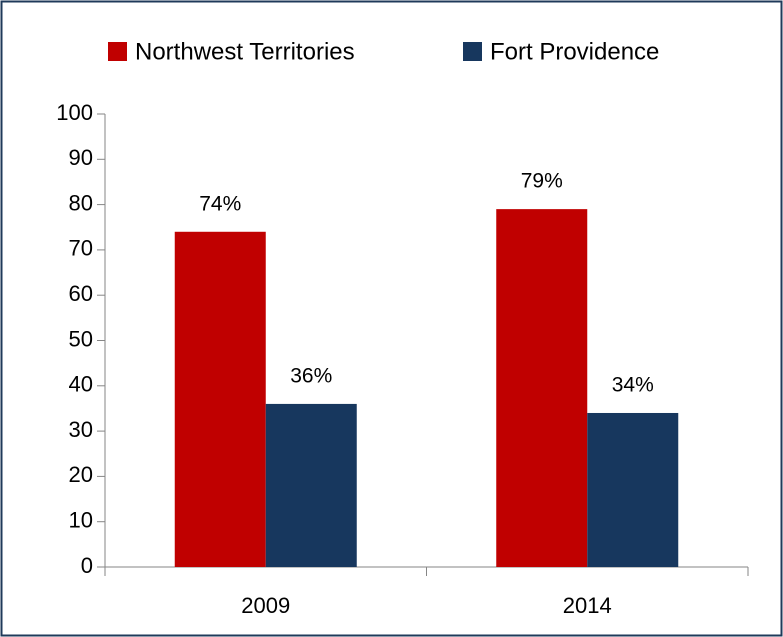 Image resolution: width=783 pixels, height=637 pixels. What do you see at coordinates (81, 157) in the screenshot?
I see `y-tick-label: 90` at bounding box center [81, 157].